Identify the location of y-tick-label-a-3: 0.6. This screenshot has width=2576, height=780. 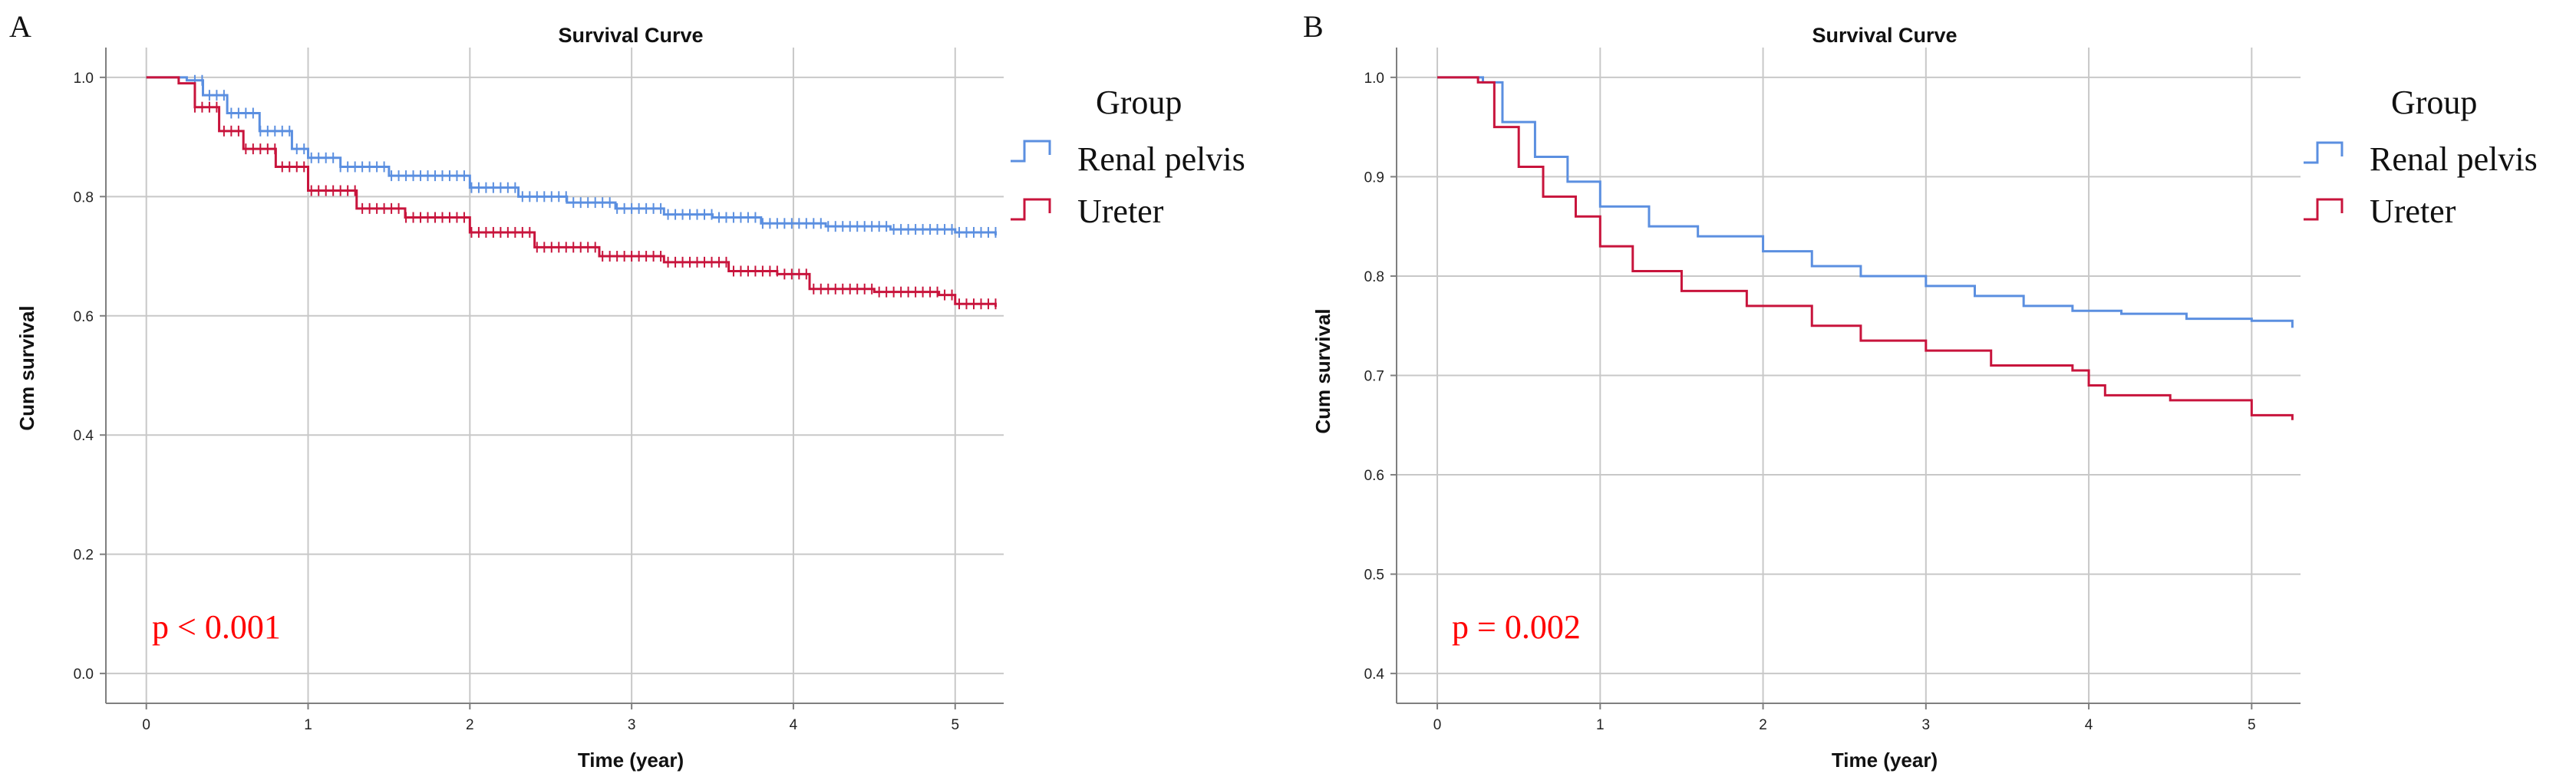
(84, 317).